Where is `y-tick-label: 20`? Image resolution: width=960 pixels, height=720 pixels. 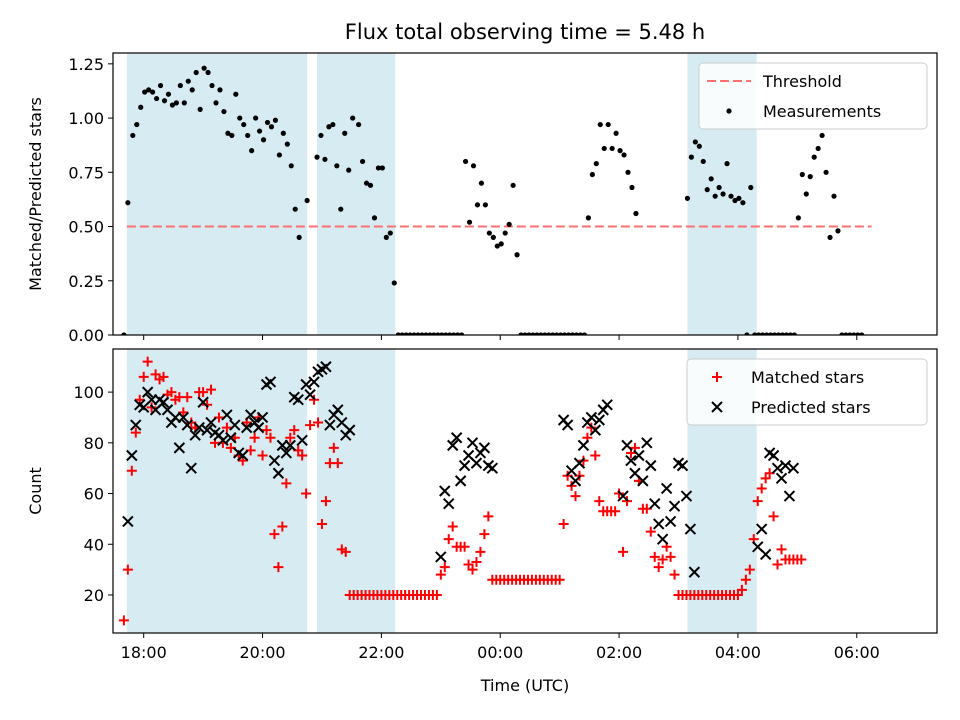
y-tick-label: 20 is located at coordinates (94, 595).